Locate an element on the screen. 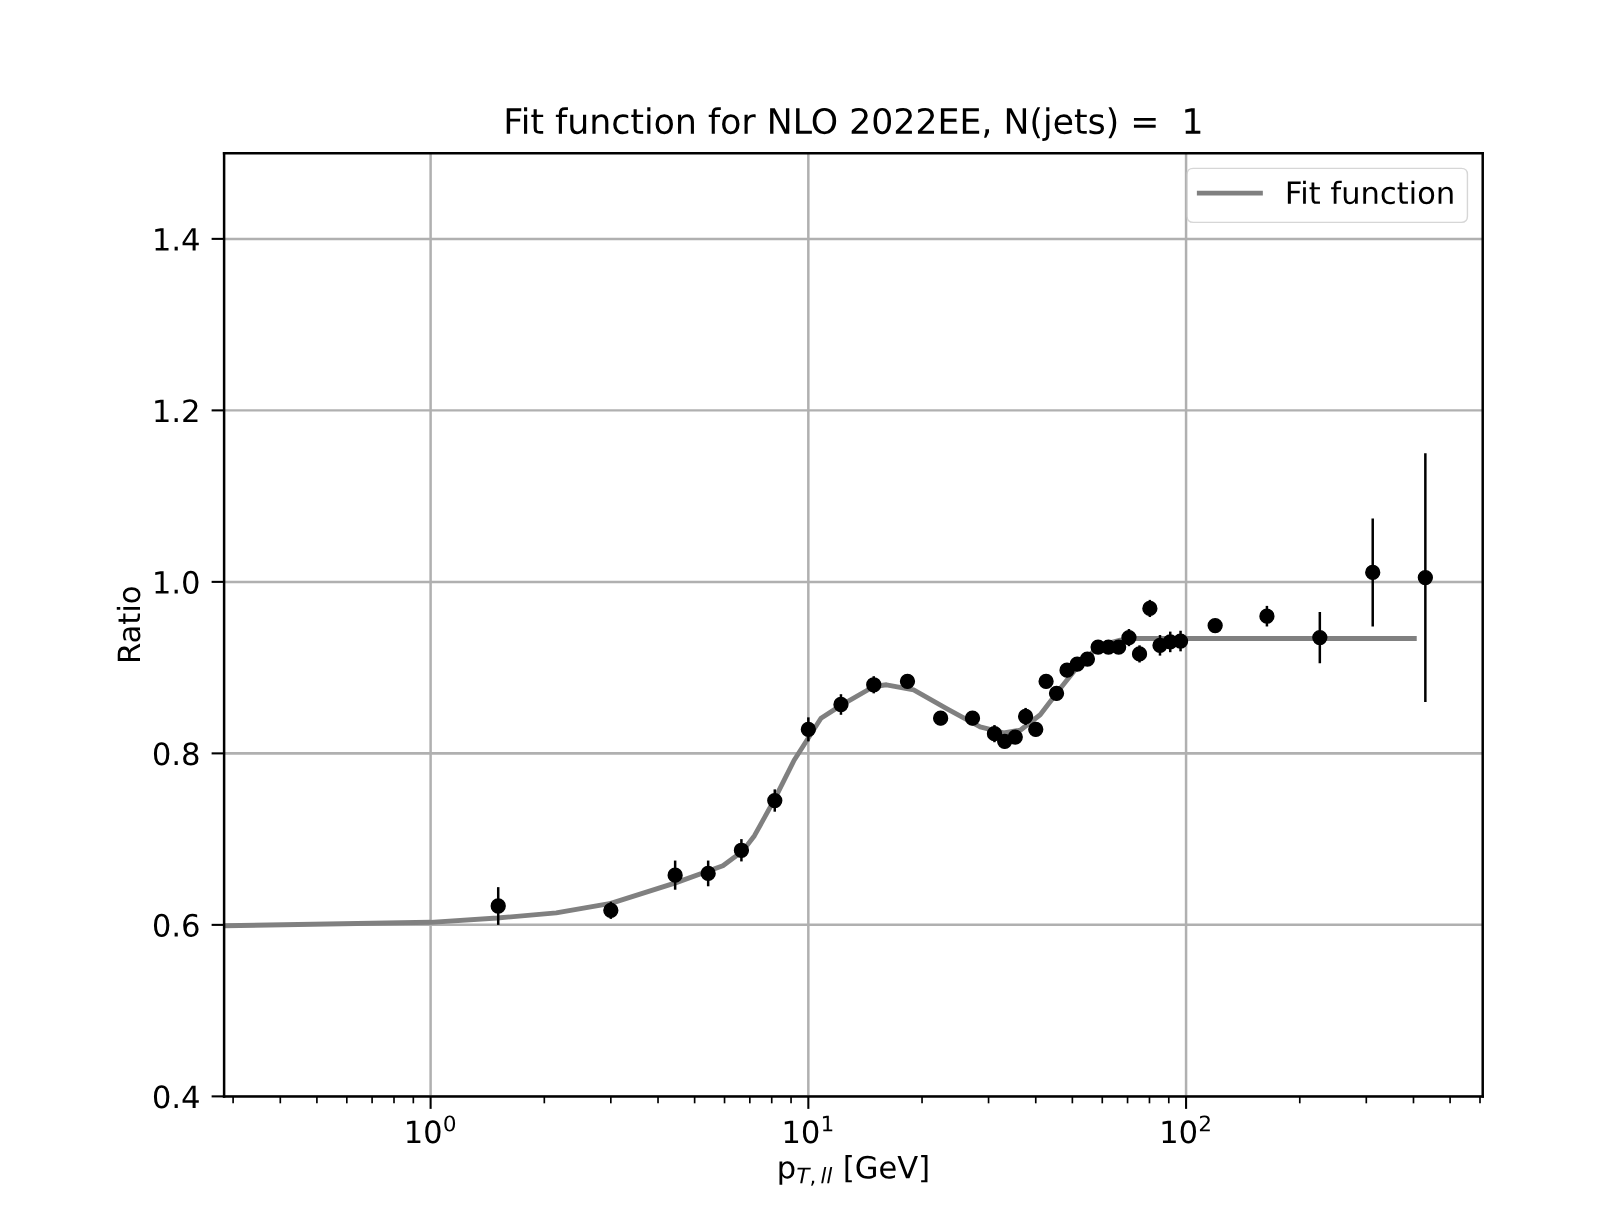 The height and width of the screenshot is (1225, 1624). chart-title: Fit function for NLO 2022EE, N(jets) = 1 is located at coordinates (853, 124).